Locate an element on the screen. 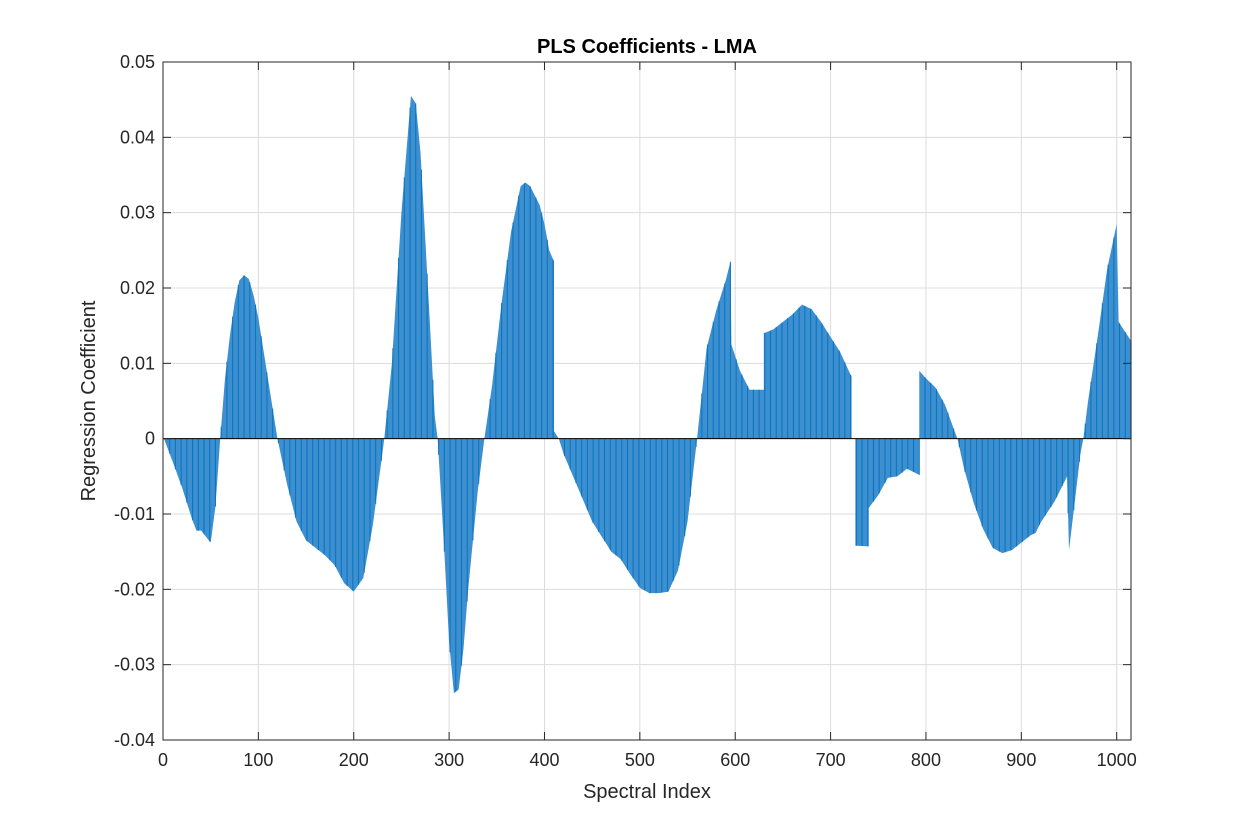 The width and height of the screenshot is (1250, 833). y-tick-label: -0.02 is located at coordinates (134, 589).